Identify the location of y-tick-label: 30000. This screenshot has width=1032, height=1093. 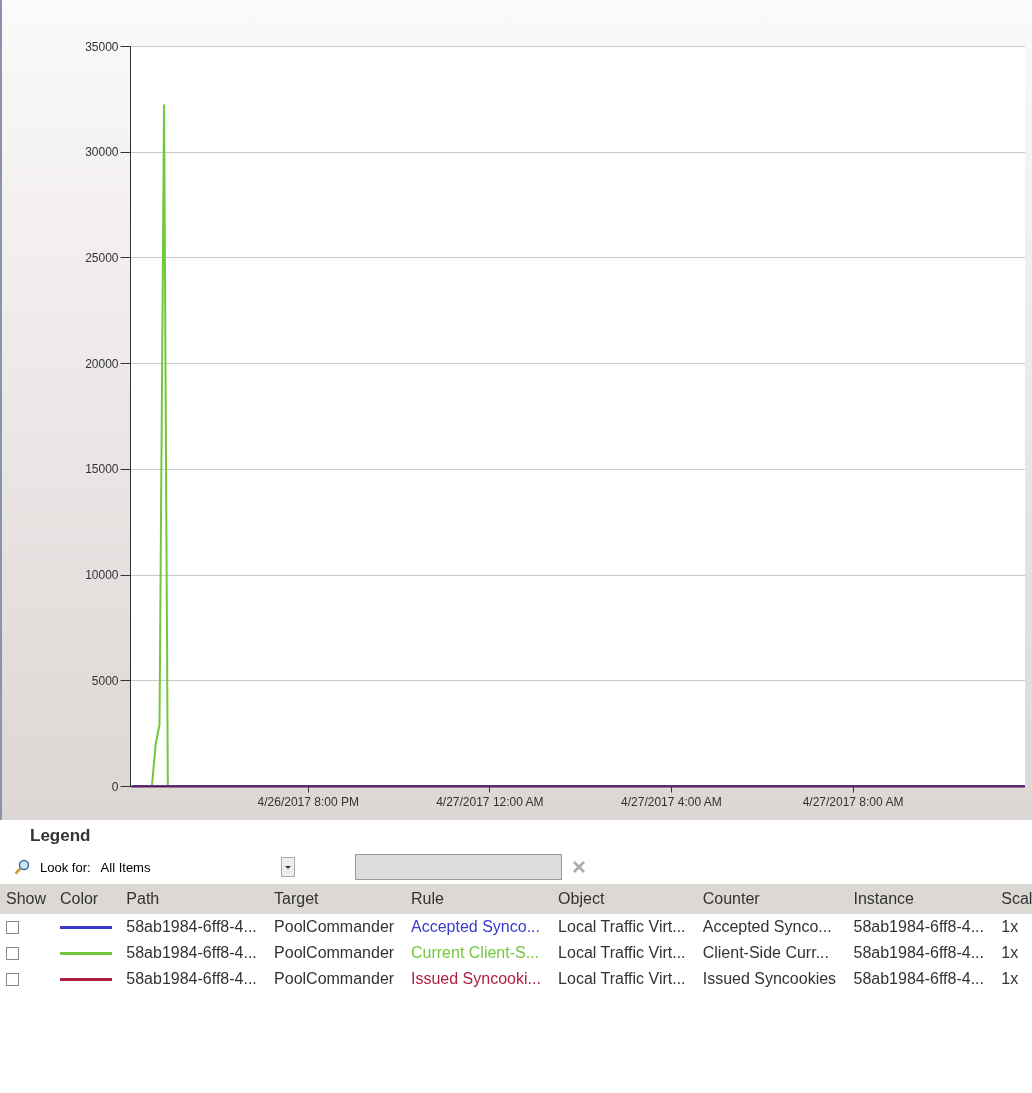
(102, 152).